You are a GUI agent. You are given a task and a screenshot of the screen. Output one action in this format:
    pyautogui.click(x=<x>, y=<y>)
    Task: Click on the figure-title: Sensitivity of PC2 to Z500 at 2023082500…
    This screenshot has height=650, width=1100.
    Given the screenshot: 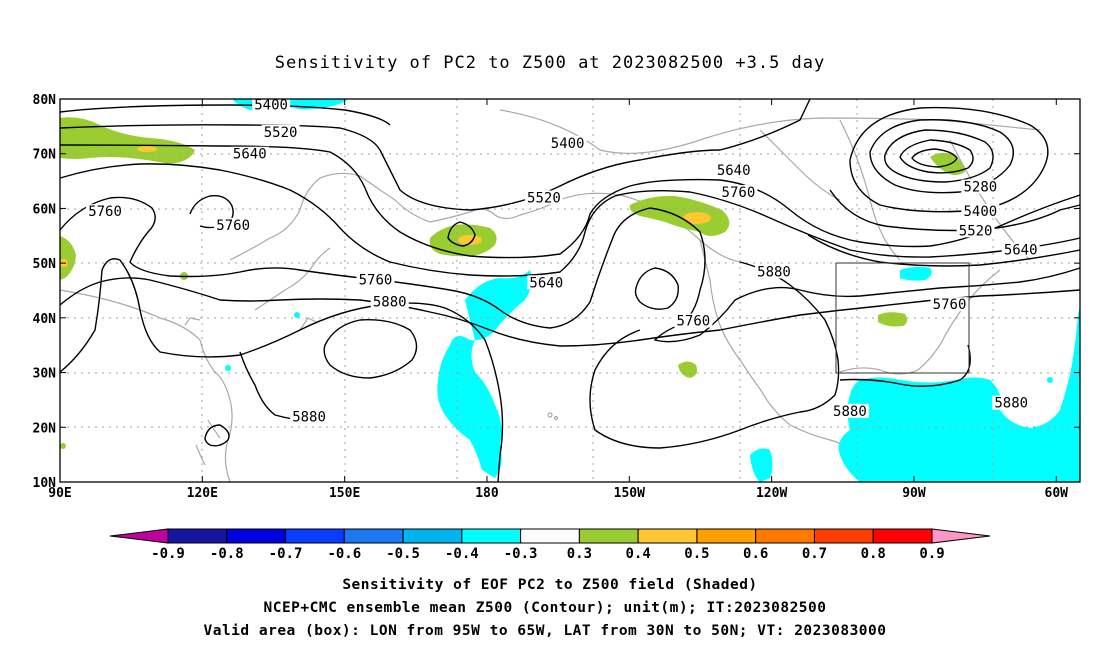 What is the action you would take?
    pyautogui.click(x=550, y=63)
    